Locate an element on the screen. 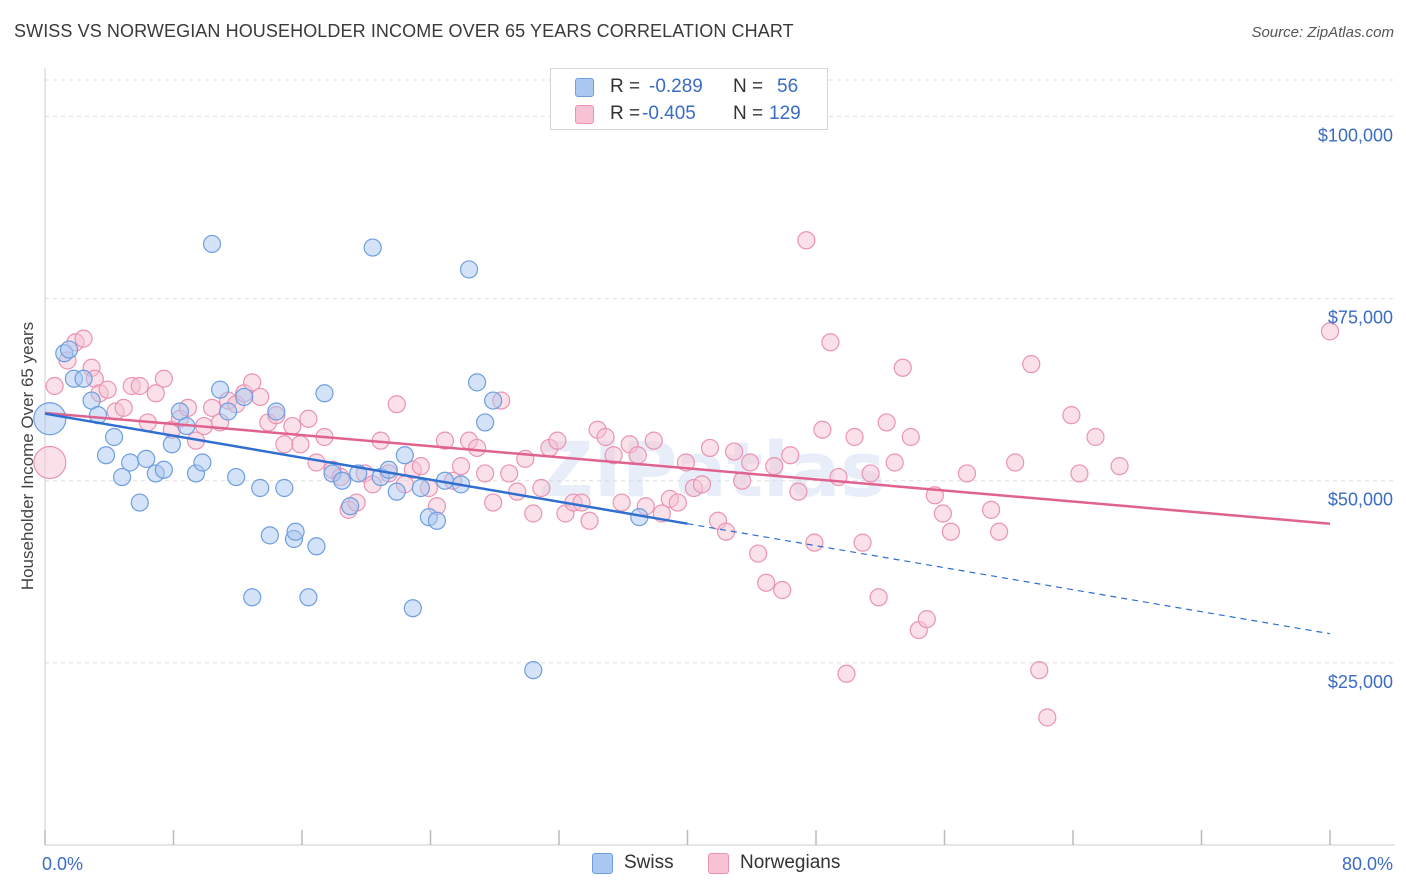  norwegians-r-value: -0.405 is located at coordinates (669, 113).